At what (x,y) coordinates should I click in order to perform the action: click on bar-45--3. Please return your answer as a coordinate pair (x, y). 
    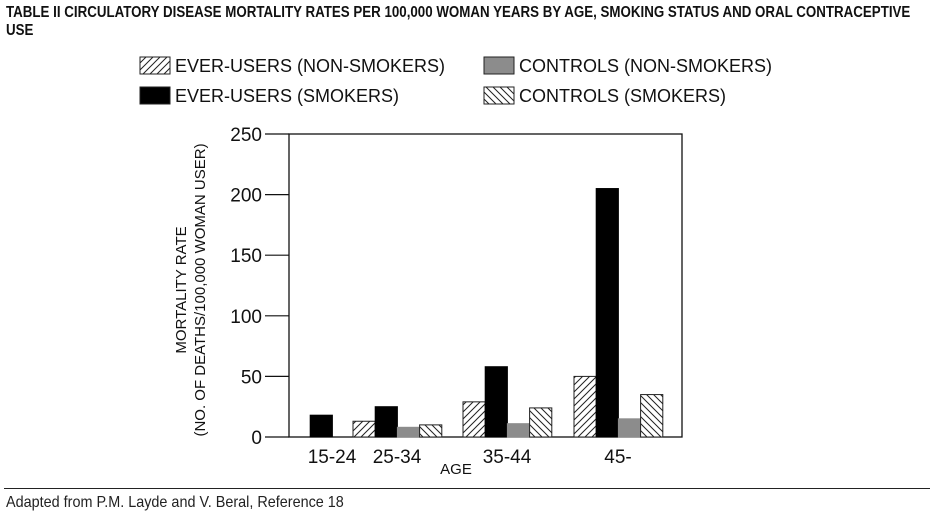
    Looking at the image, I should click on (652, 416).